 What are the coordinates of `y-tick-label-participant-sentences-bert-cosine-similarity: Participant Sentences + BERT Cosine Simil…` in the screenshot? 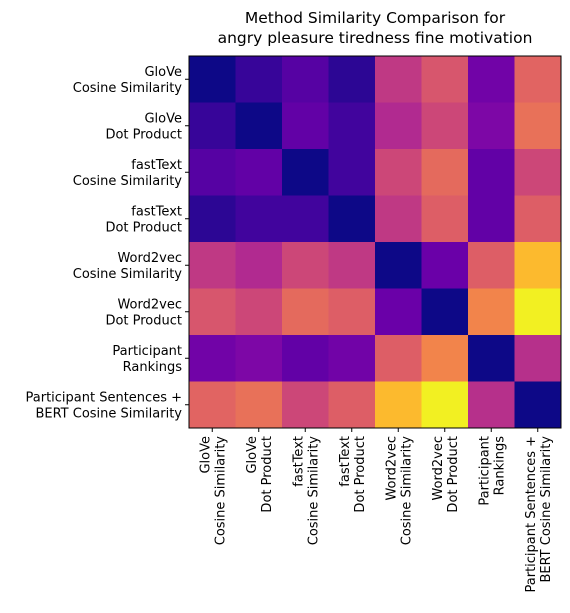 It's located at (104, 405).